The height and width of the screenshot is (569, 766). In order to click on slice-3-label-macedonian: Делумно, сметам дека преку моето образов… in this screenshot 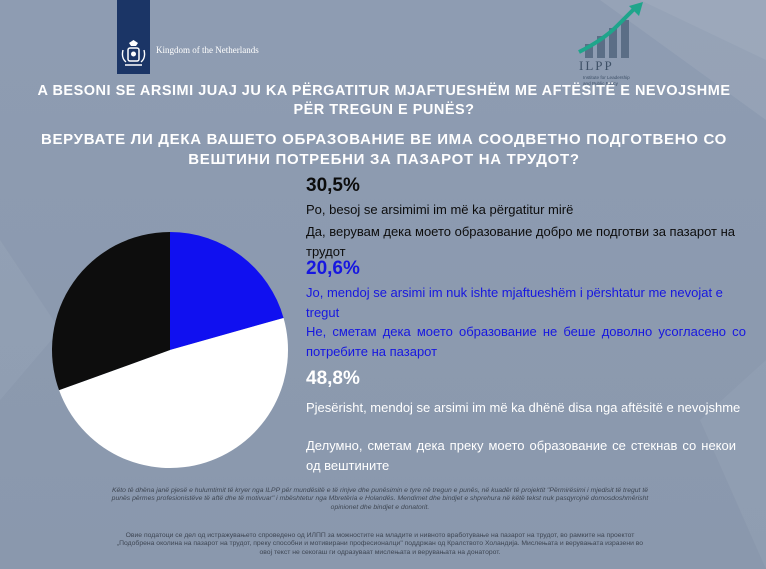, I will do `click(521, 455)`.